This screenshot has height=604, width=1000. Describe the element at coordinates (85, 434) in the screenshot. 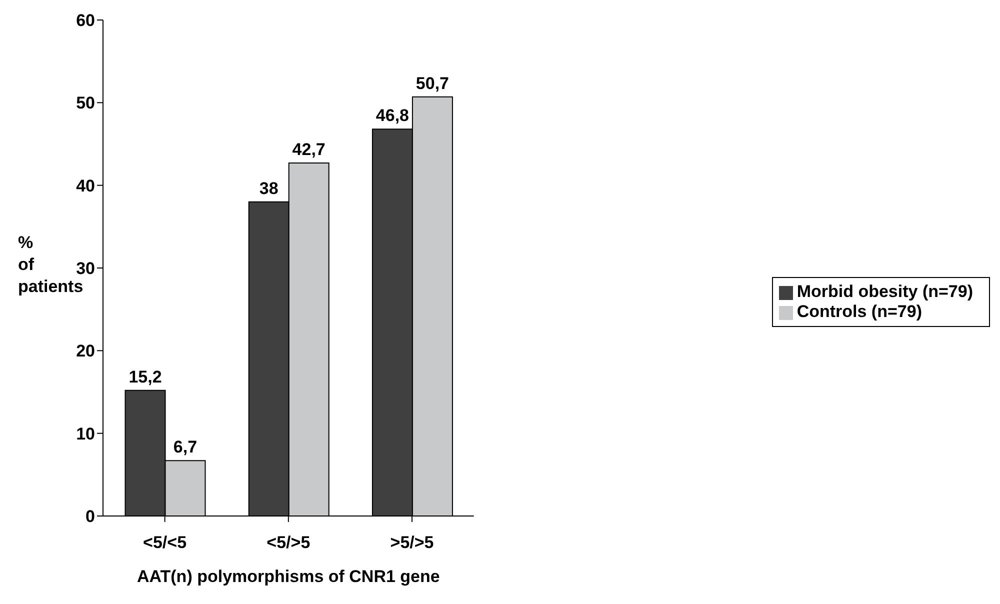

I see `y-tick-label: 10` at that location.